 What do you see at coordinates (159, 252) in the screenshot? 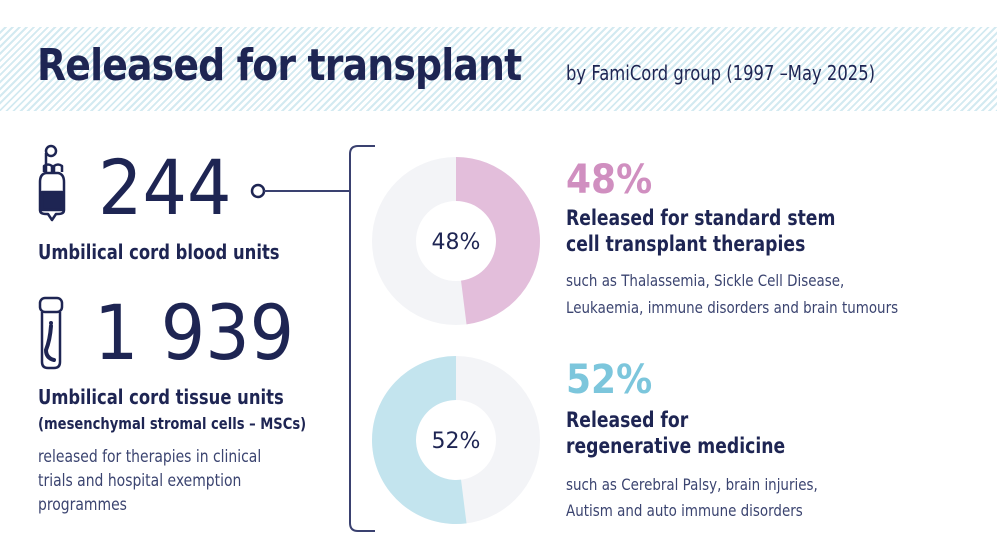
I see `stat-label-blood-units: Umbilical cord blood units` at bounding box center [159, 252].